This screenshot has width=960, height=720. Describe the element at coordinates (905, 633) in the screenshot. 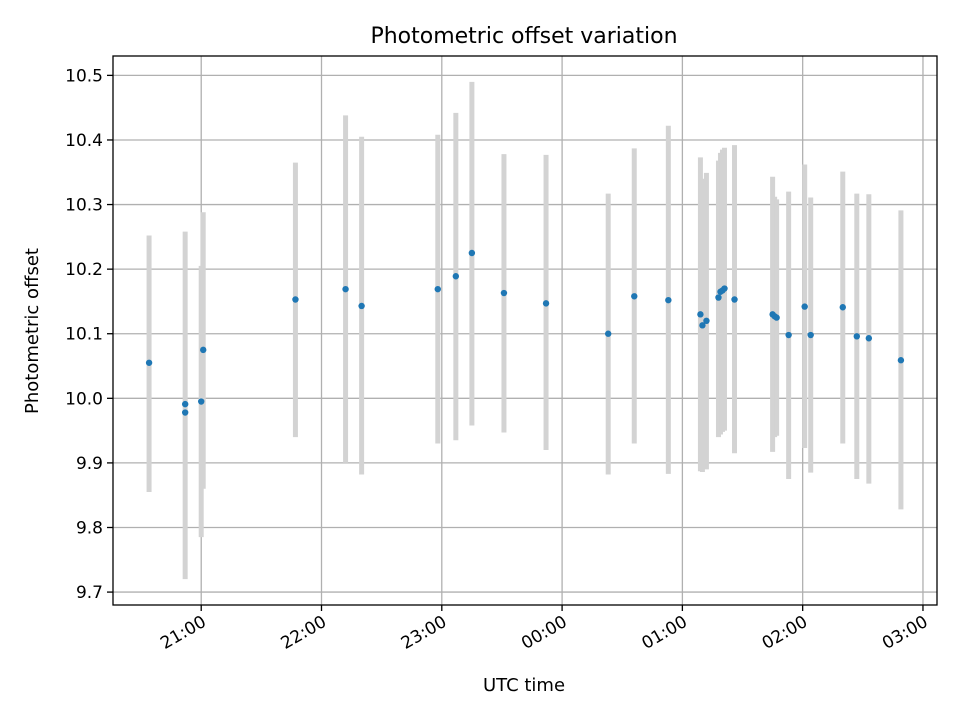

I see `x-tick-label: 03:00` at that location.